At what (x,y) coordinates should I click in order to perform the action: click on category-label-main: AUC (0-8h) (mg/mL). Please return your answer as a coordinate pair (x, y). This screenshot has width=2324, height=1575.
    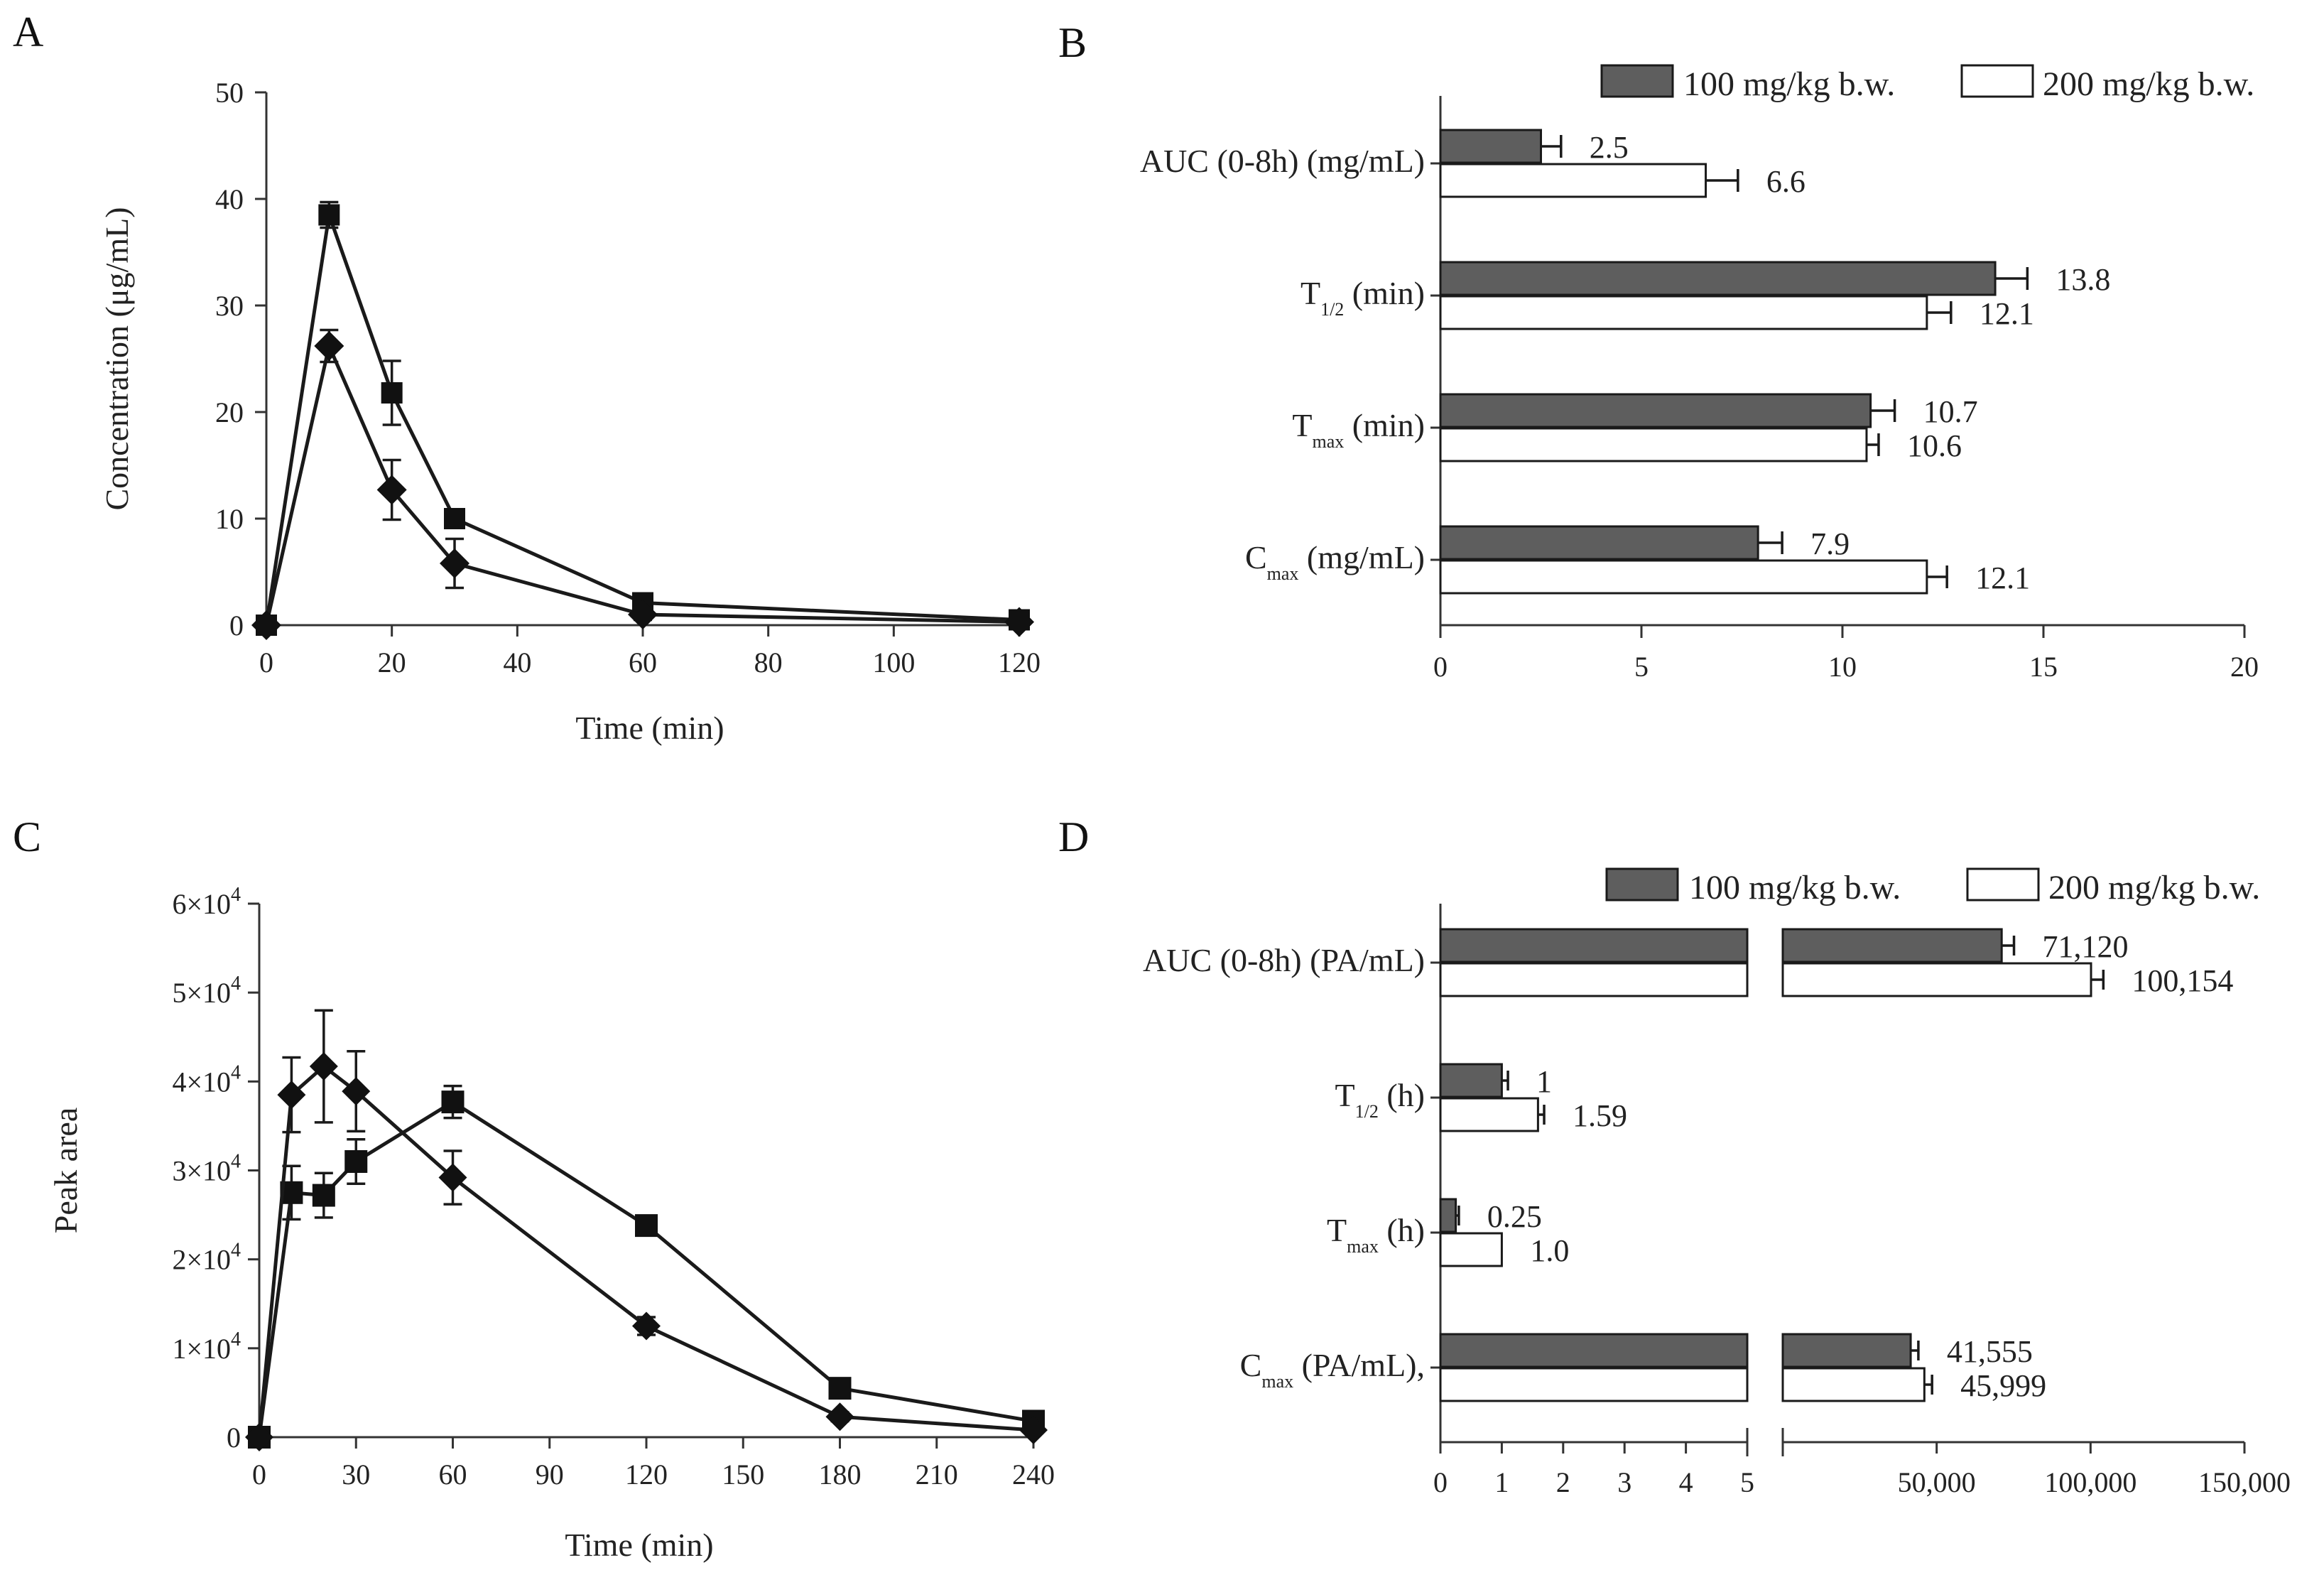
    Looking at the image, I should click on (1282, 161).